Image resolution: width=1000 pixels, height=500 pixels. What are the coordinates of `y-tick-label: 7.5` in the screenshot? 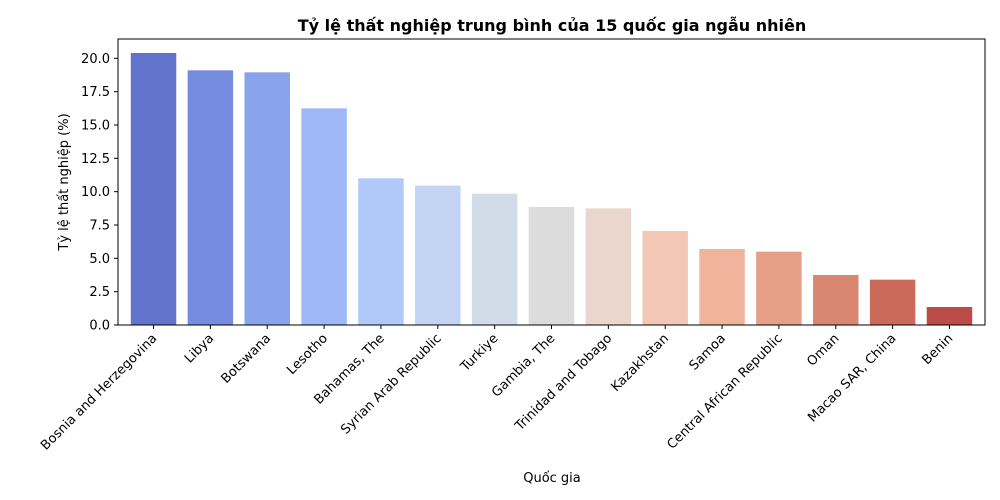 It's located at (99, 226).